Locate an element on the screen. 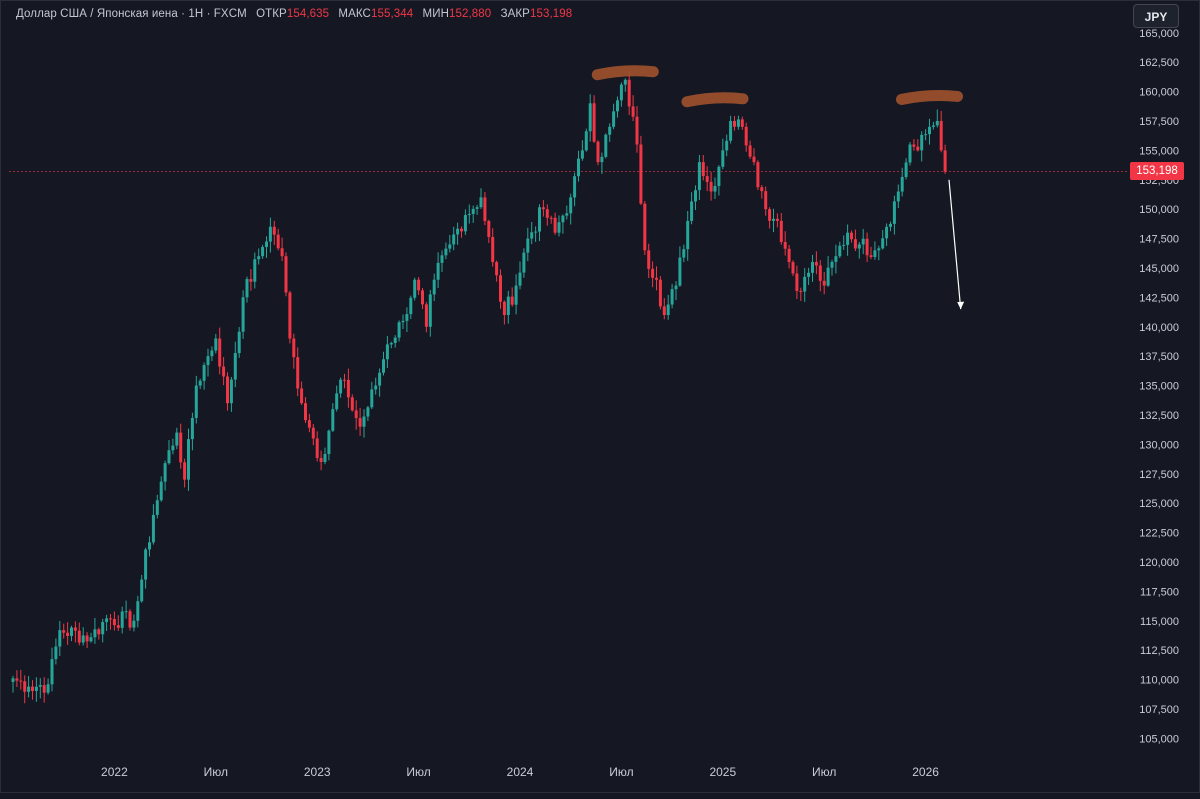 The image size is (1200, 799). high-value: 155,344 is located at coordinates (392, 14).